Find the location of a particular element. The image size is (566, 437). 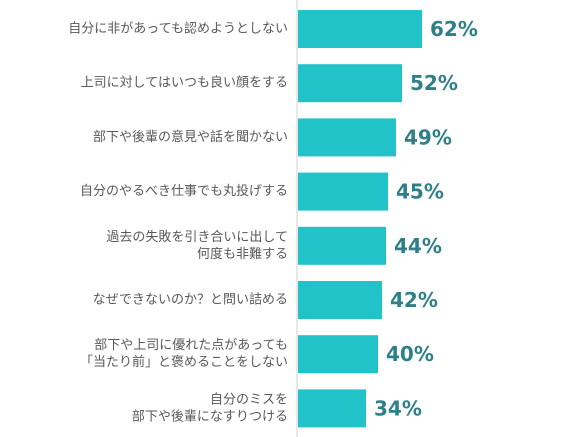

category-label: 過去の失敗を引き合いに出して何度も非難する is located at coordinates (197, 246).